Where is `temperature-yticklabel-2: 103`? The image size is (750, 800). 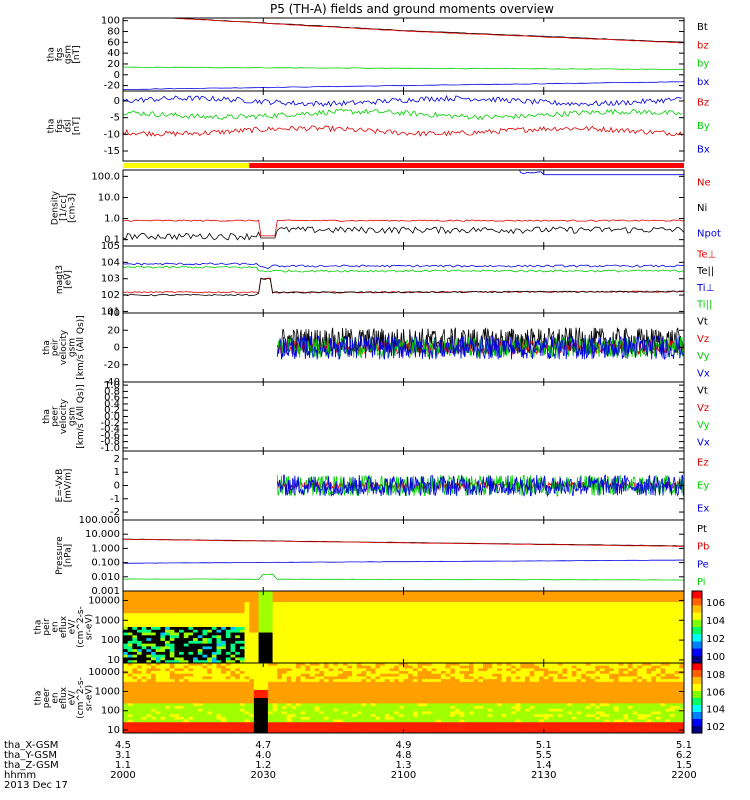
temperature-yticklabel-2: 103 is located at coordinates (110, 279).